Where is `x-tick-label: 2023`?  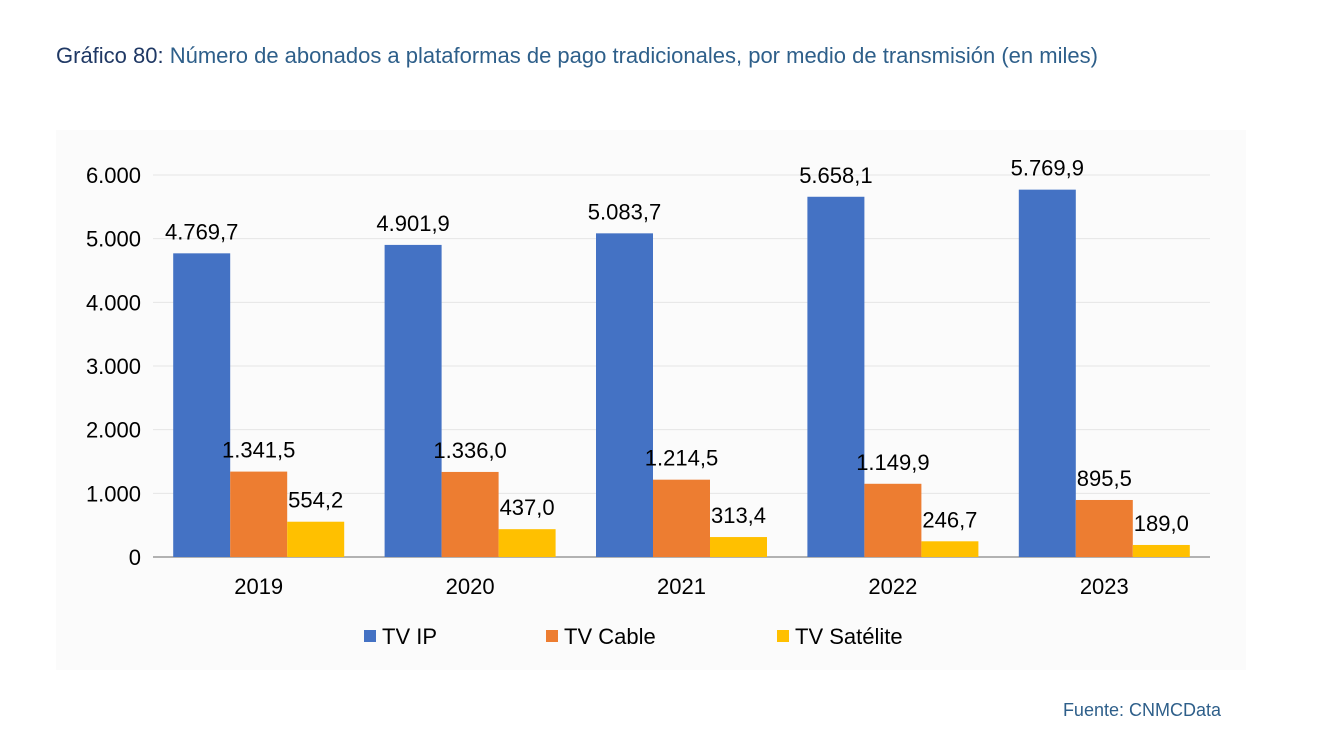 x-tick-label: 2023 is located at coordinates (1104, 586).